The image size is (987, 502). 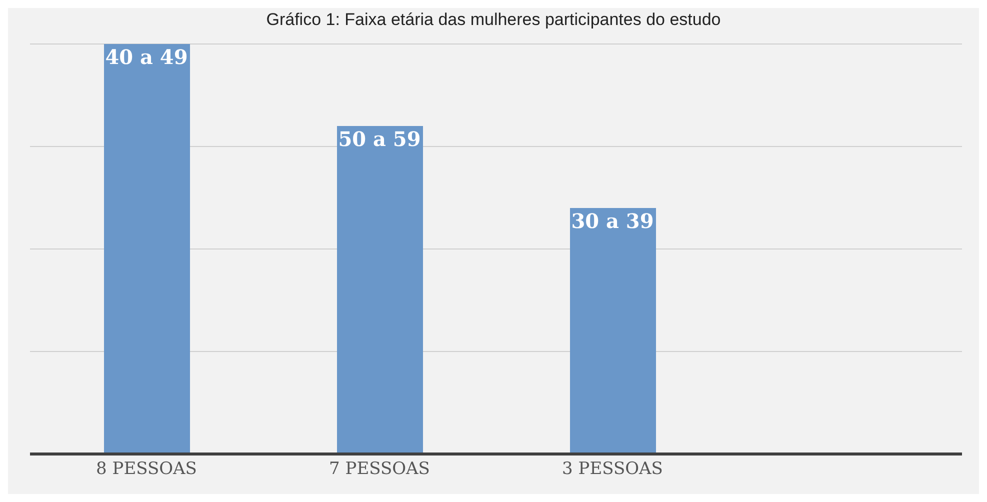 What do you see at coordinates (146, 57) in the screenshot?
I see `annotation: 40 a 49` at bounding box center [146, 57].